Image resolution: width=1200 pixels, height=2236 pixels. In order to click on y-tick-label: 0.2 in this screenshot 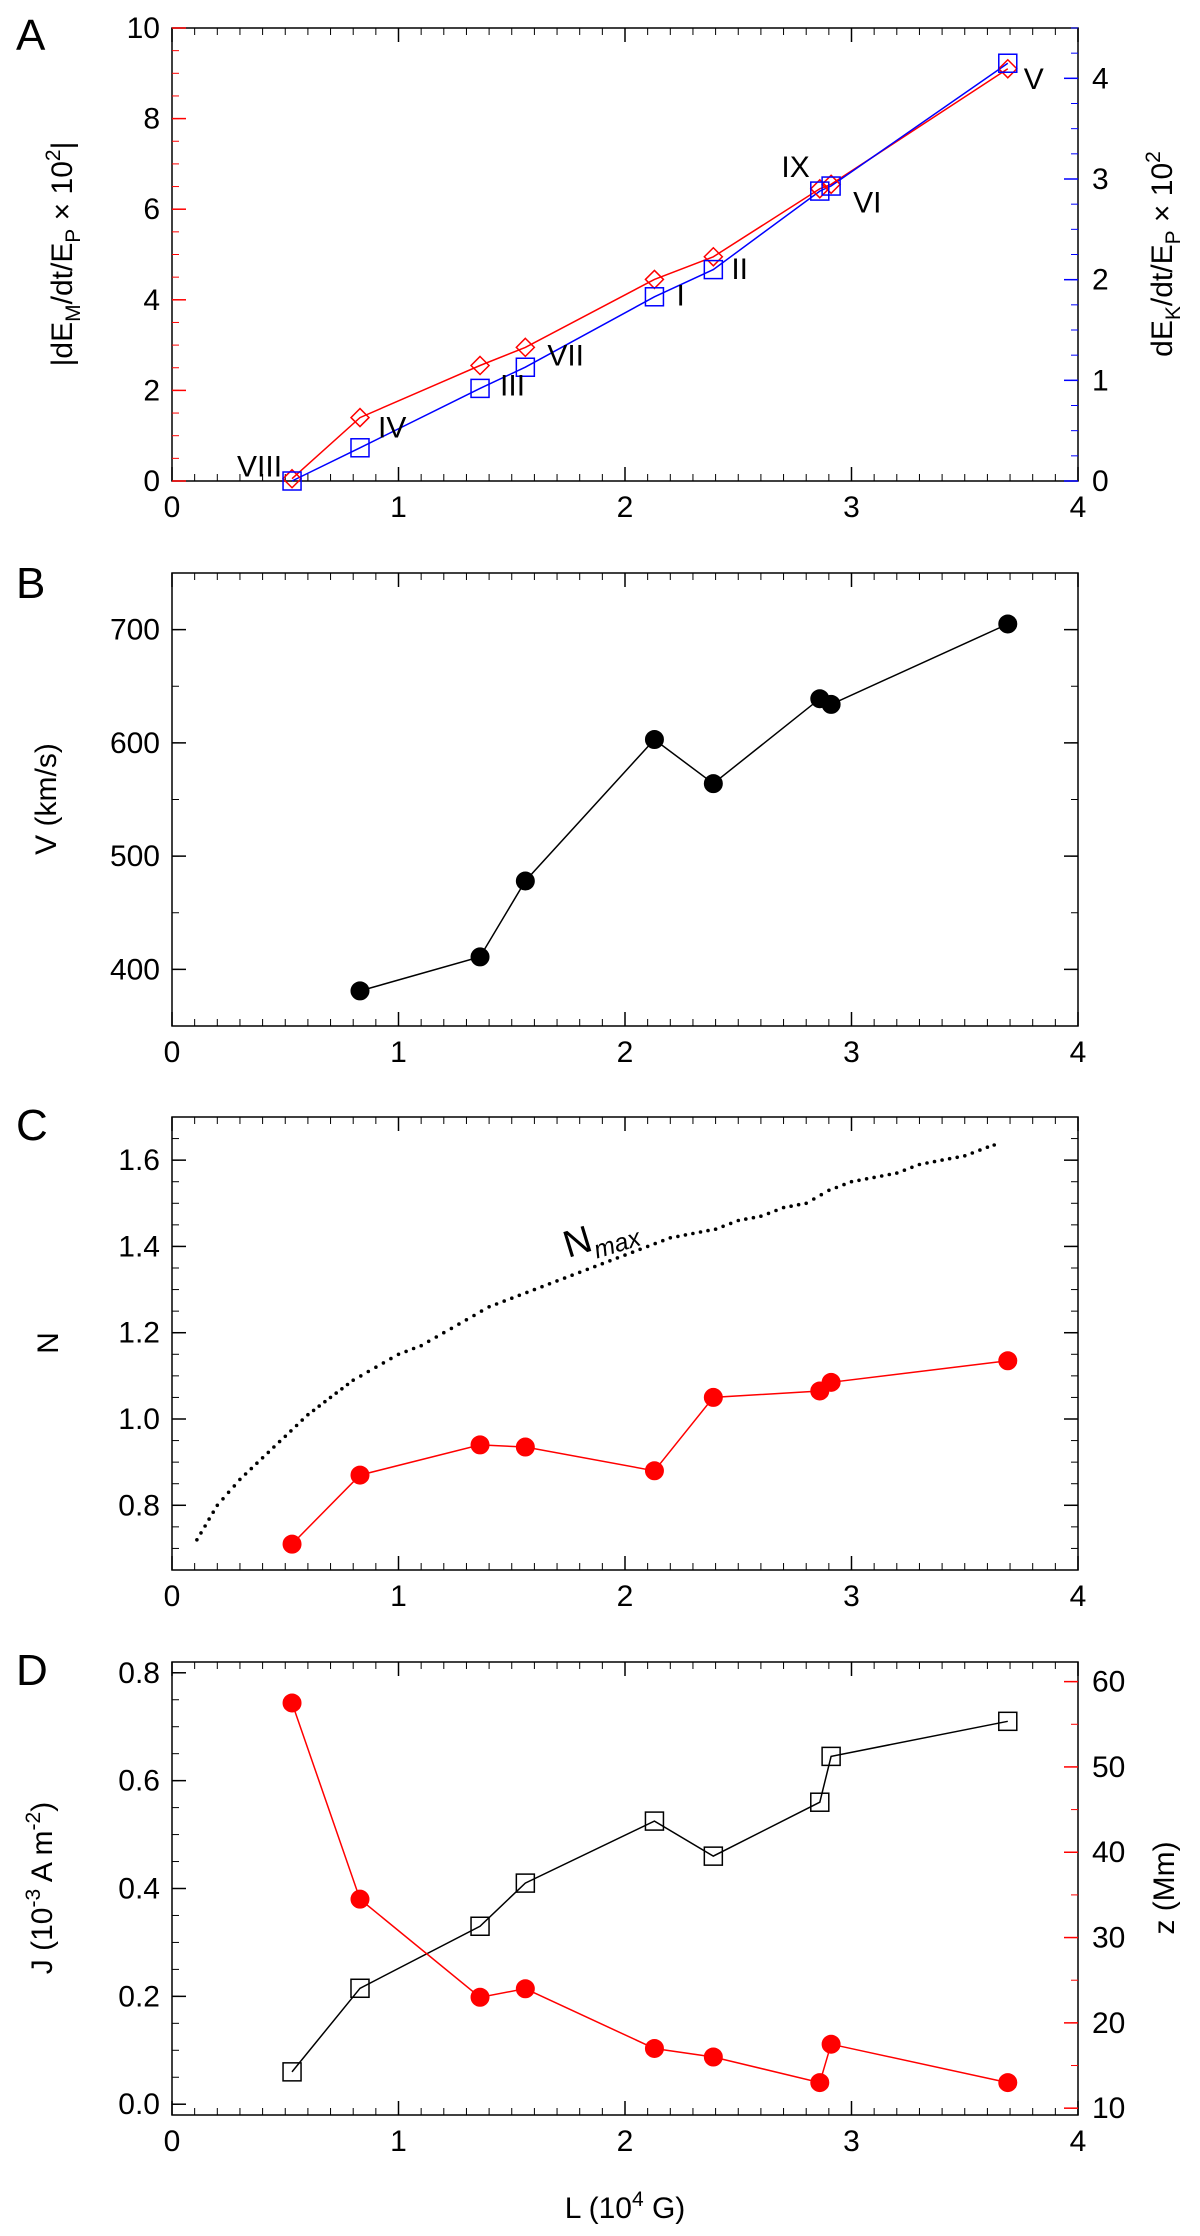, I will do `click(139, 1996)`.